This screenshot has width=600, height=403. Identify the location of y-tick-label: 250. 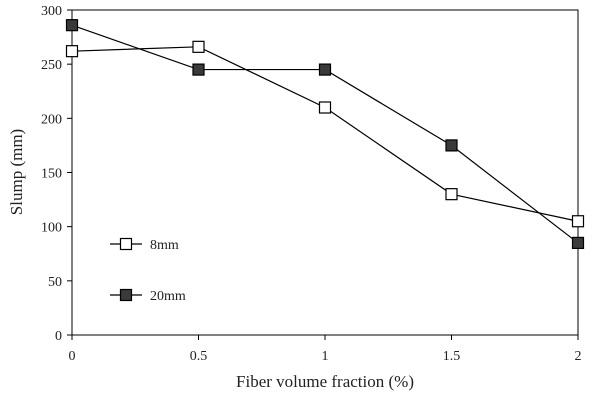
(51, 65).